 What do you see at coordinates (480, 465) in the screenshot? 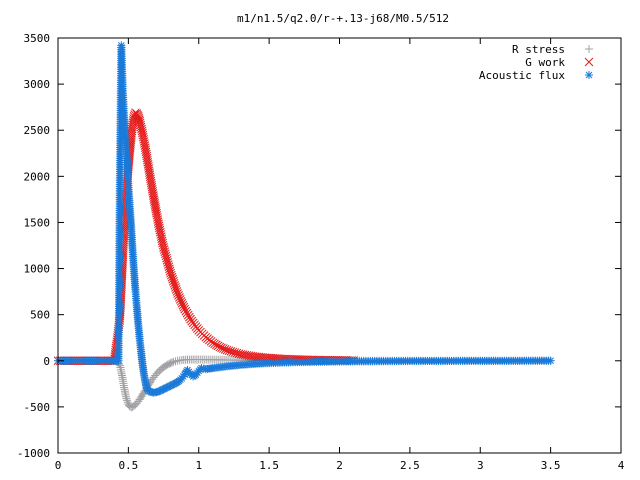
I see `x-tick-label: 3` at bounding box center [480, 465].